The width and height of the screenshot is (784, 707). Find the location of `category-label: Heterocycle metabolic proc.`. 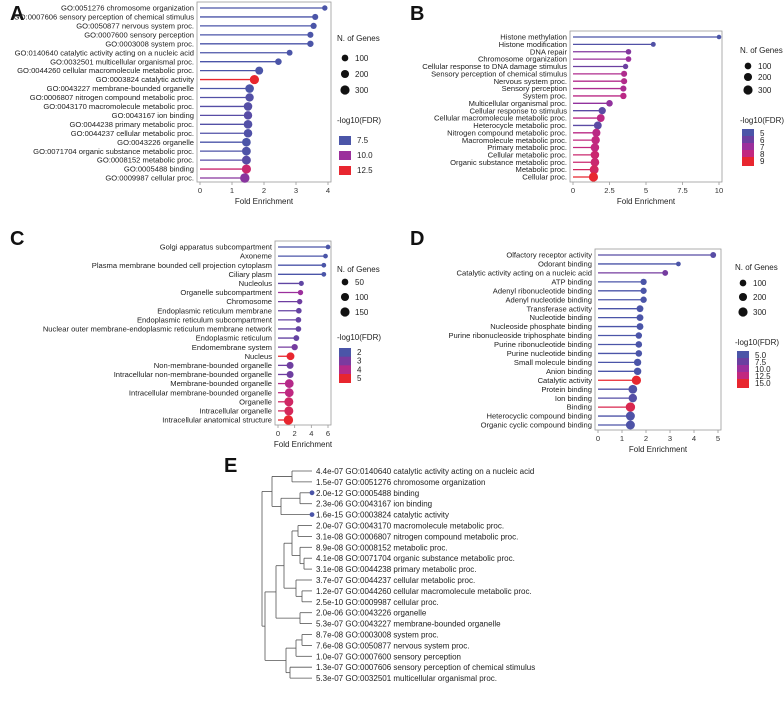

category-label: Heterocycle metabolic proc. is located at coordinates (520, 125).